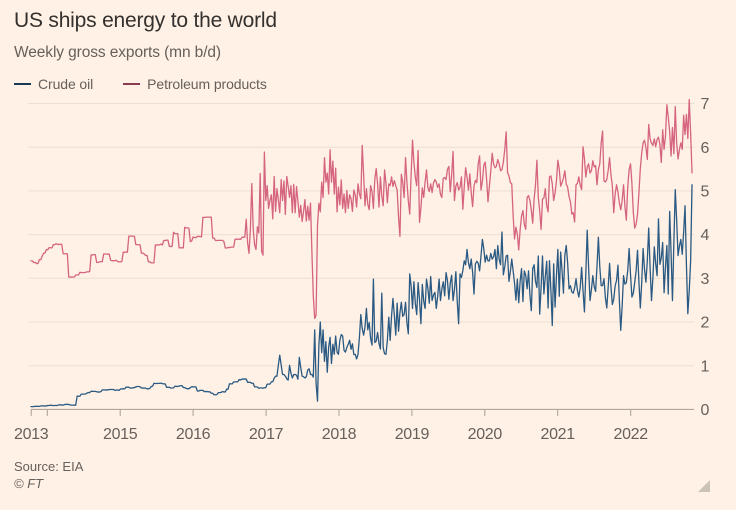 Image resolution: width=736 pixels, height=510 pixels. What do you see at coordinates (31, 434) in the screenshot?
I see `x-axis-label-2013: 2013` at bounding box center [31, 434].